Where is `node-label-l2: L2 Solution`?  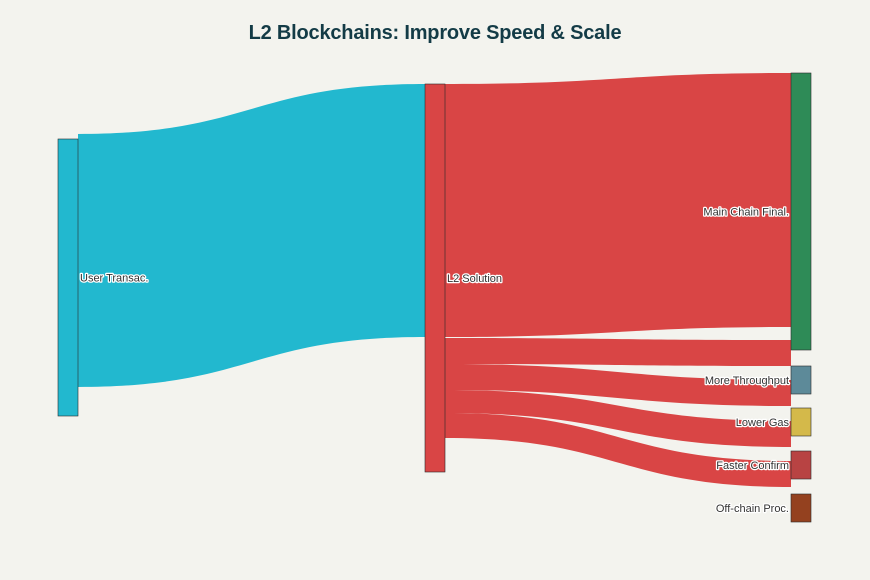
node-label-l2: L2 Solution is located at coordinates (474, 279).